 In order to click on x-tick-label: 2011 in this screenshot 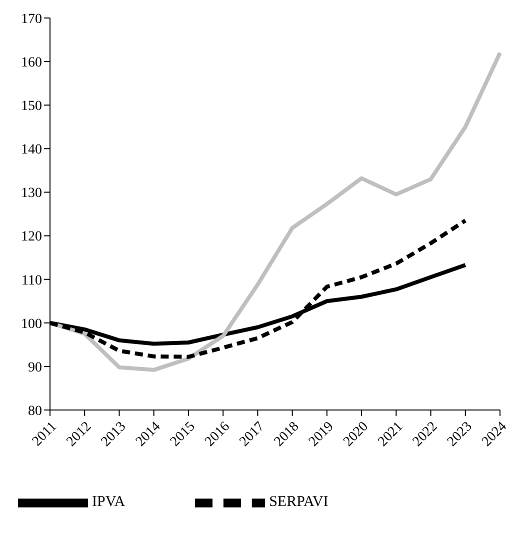, I will do `click(45, 434)`.